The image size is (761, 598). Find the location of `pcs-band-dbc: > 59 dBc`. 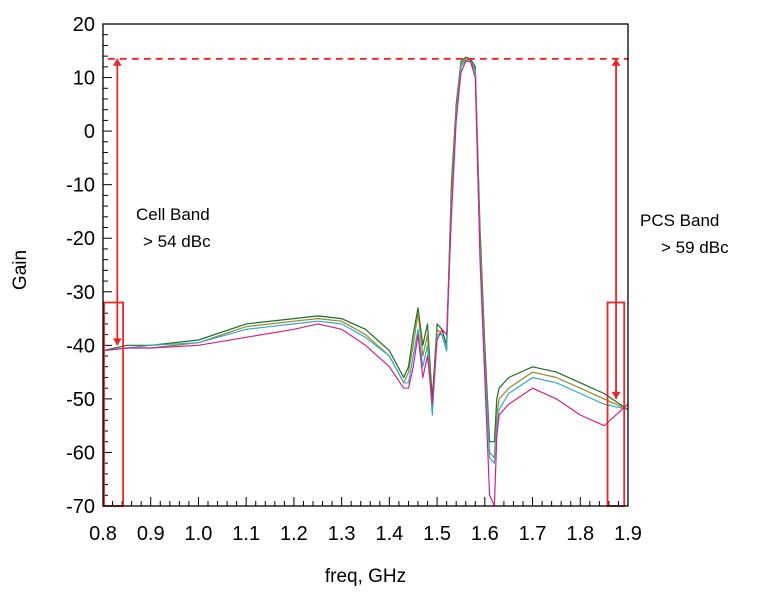

pcs-band-dbc: > 59 dBc is located at coordinates (695, 247).